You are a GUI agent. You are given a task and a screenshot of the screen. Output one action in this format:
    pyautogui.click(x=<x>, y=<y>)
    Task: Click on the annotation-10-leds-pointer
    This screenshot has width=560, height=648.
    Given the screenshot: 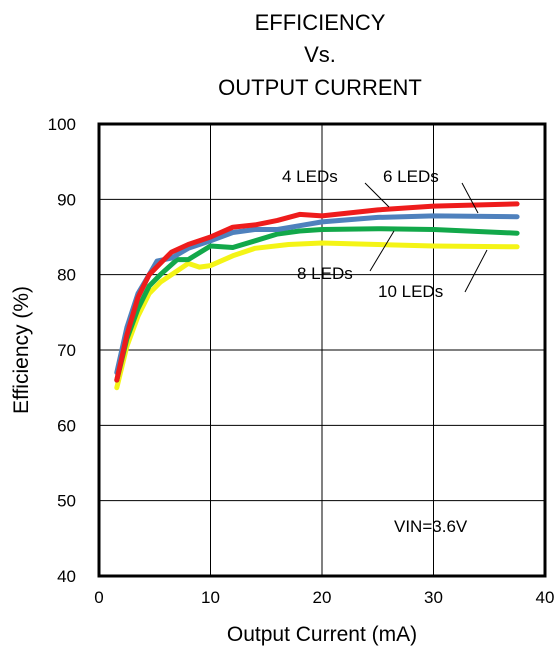 What is the action you would take?
    pyautogui.click(x=476, y=271)
    